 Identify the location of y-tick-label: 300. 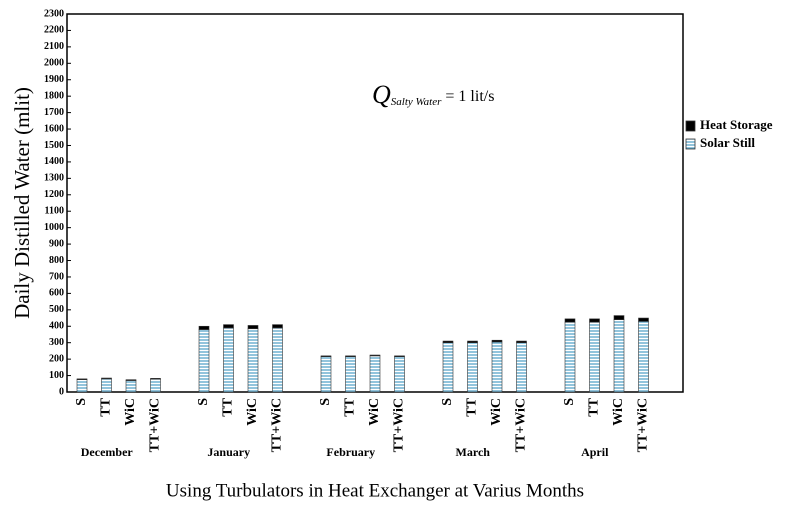
(56, 342).